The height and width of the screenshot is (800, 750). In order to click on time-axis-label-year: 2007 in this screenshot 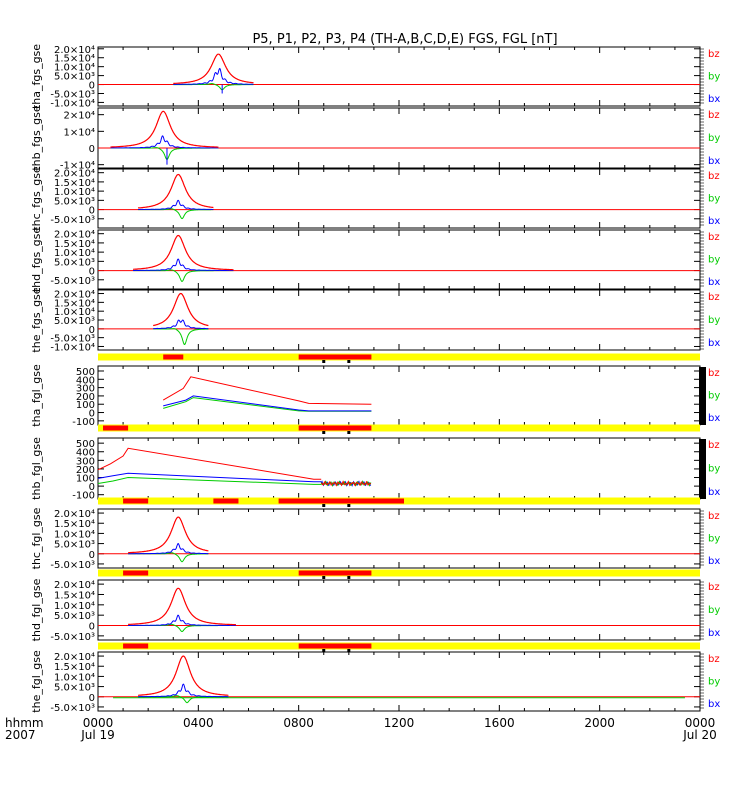, I will do `click(20, 735)`.